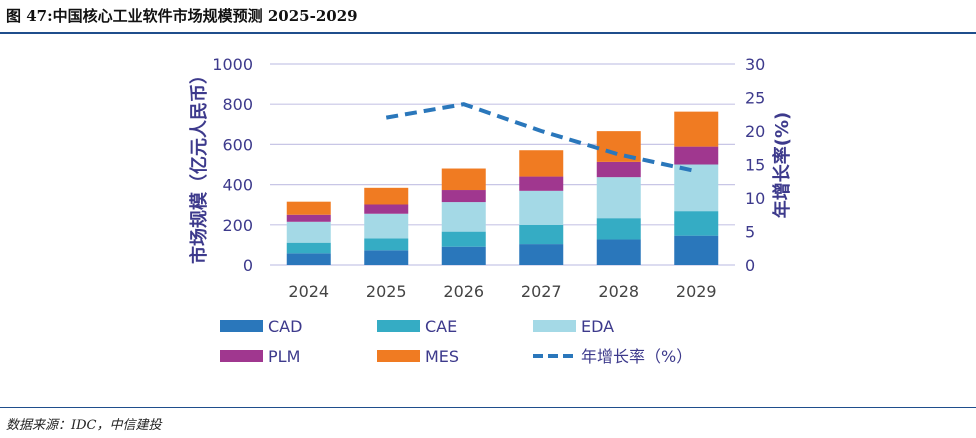 This screenshot has width=976, height=438. What do you see at coordinates (237, 185) in the screenshot?
I see `y-tick-label: 400` at bounding box center [237, 185].